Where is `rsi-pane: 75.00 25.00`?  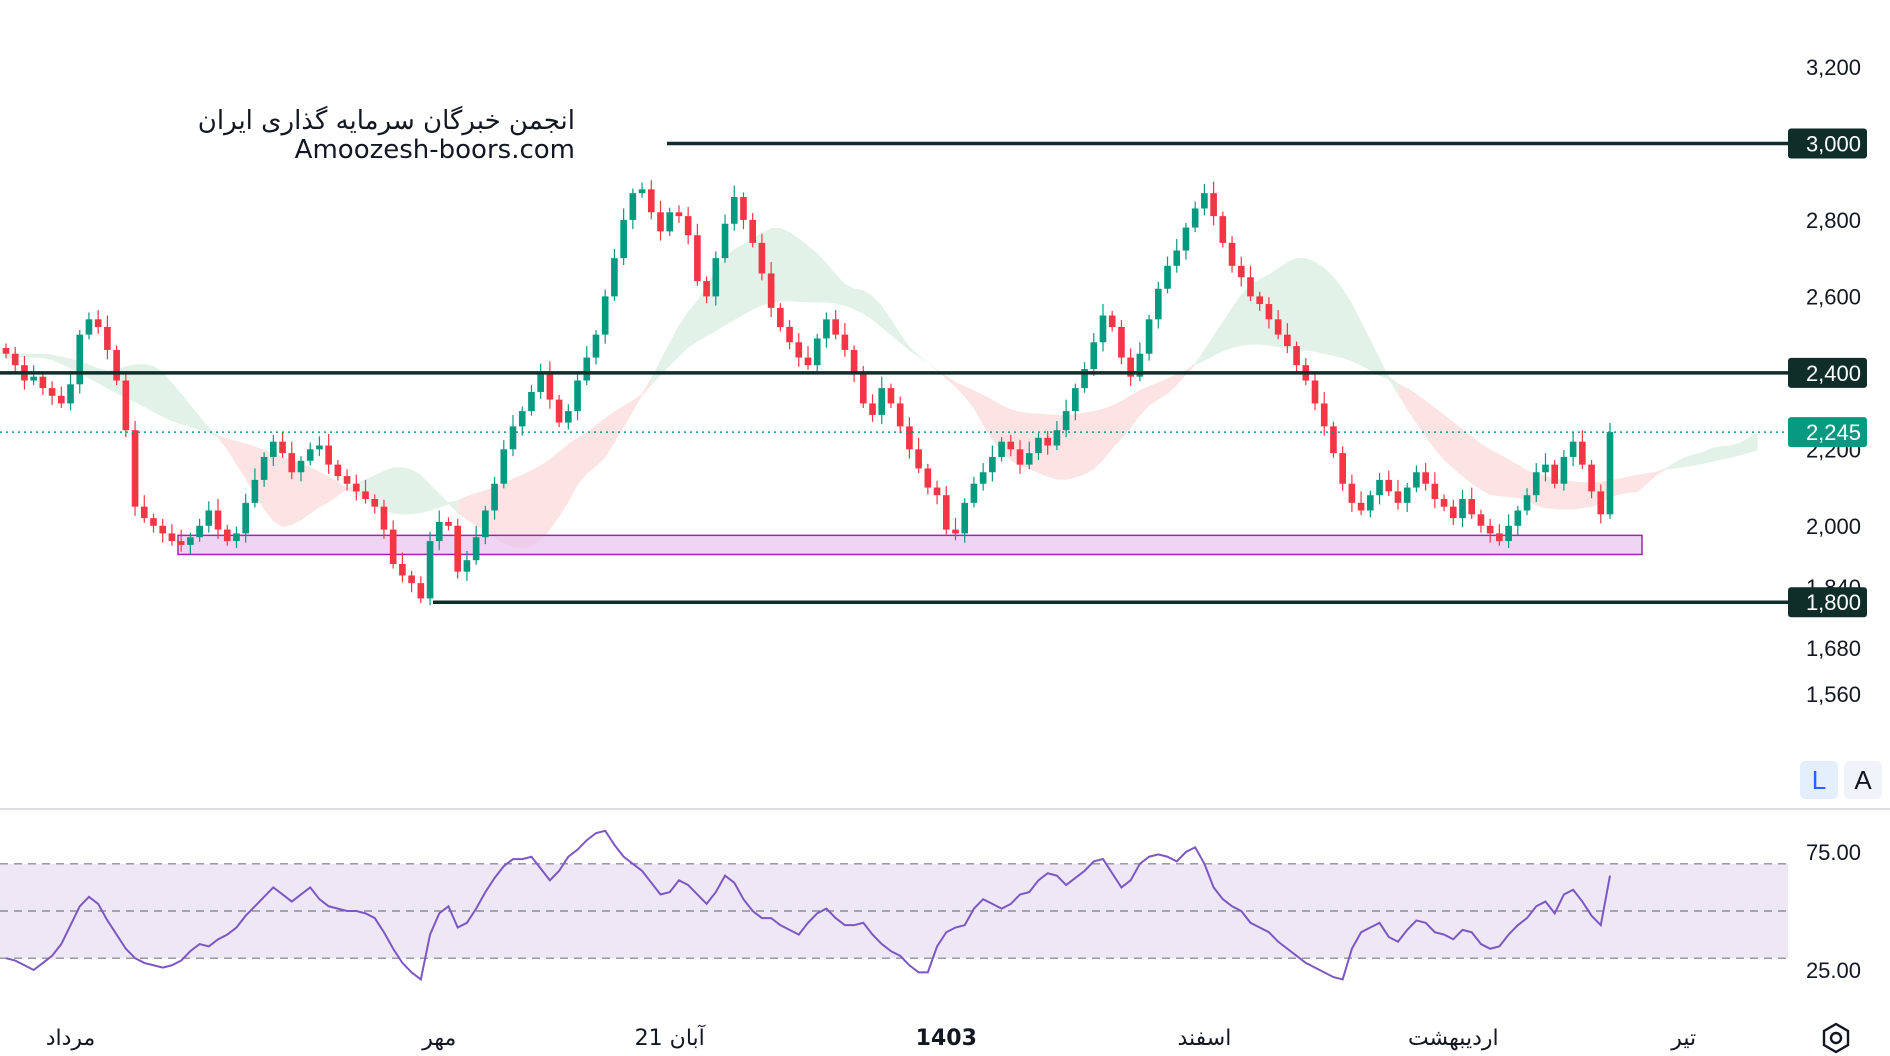 rsi-pane: 75.00 25.00 is located at coordinates (930, 906).